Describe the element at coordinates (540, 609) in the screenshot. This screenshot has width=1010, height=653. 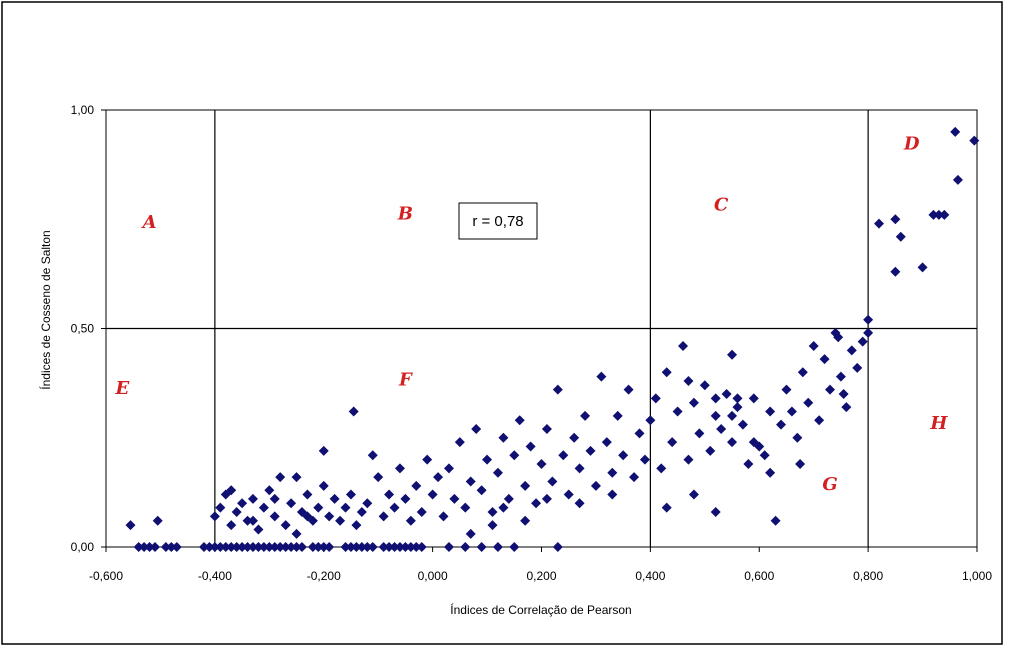
I see `x-axis-title: Índices de Correlação de Pearson` at that location.